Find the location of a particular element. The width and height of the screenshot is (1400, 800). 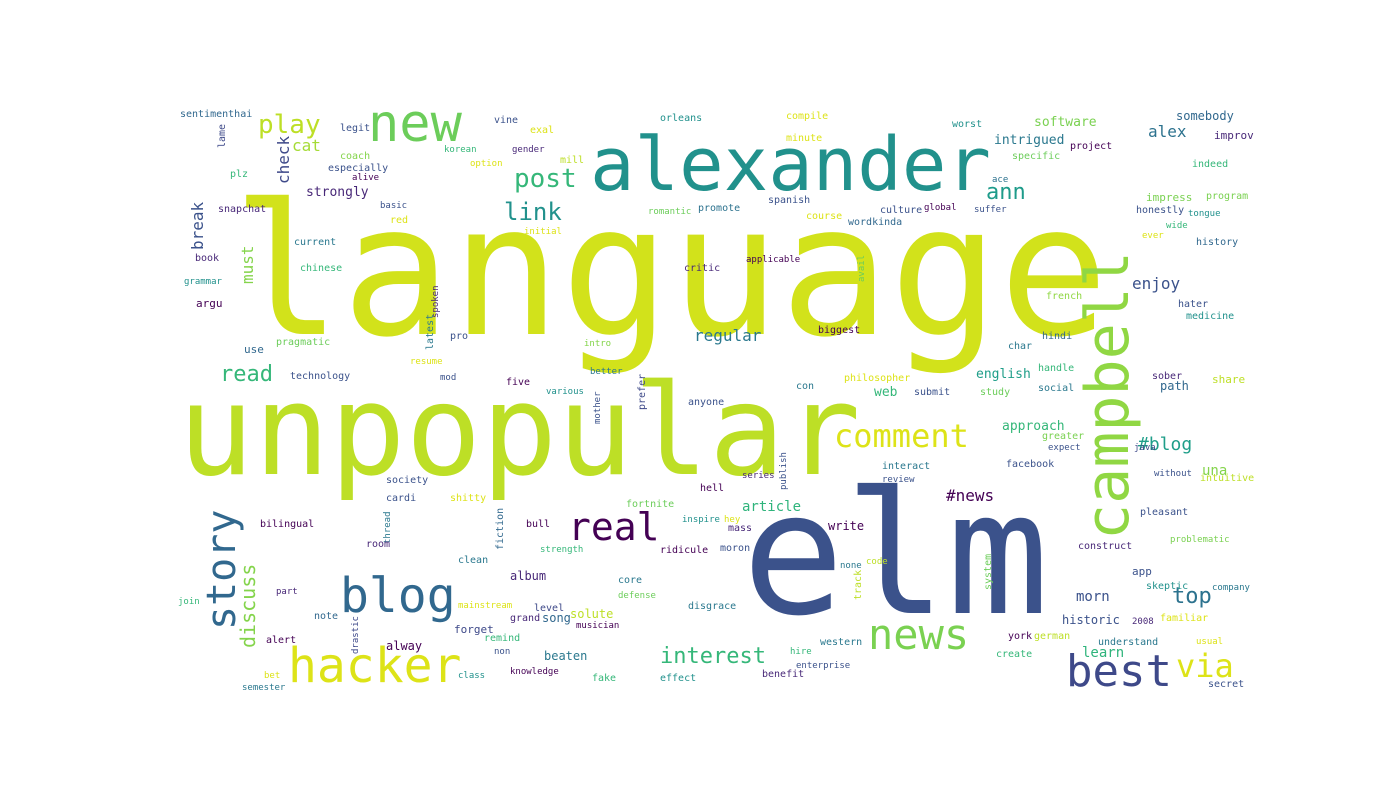

cloud-word: track is located at coordinates (858, 584).